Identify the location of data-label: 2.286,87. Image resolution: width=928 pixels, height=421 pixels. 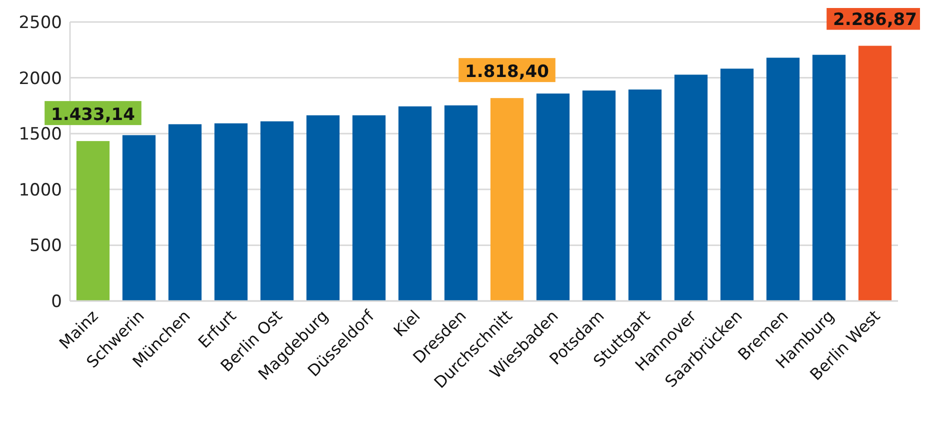
(875, 20).